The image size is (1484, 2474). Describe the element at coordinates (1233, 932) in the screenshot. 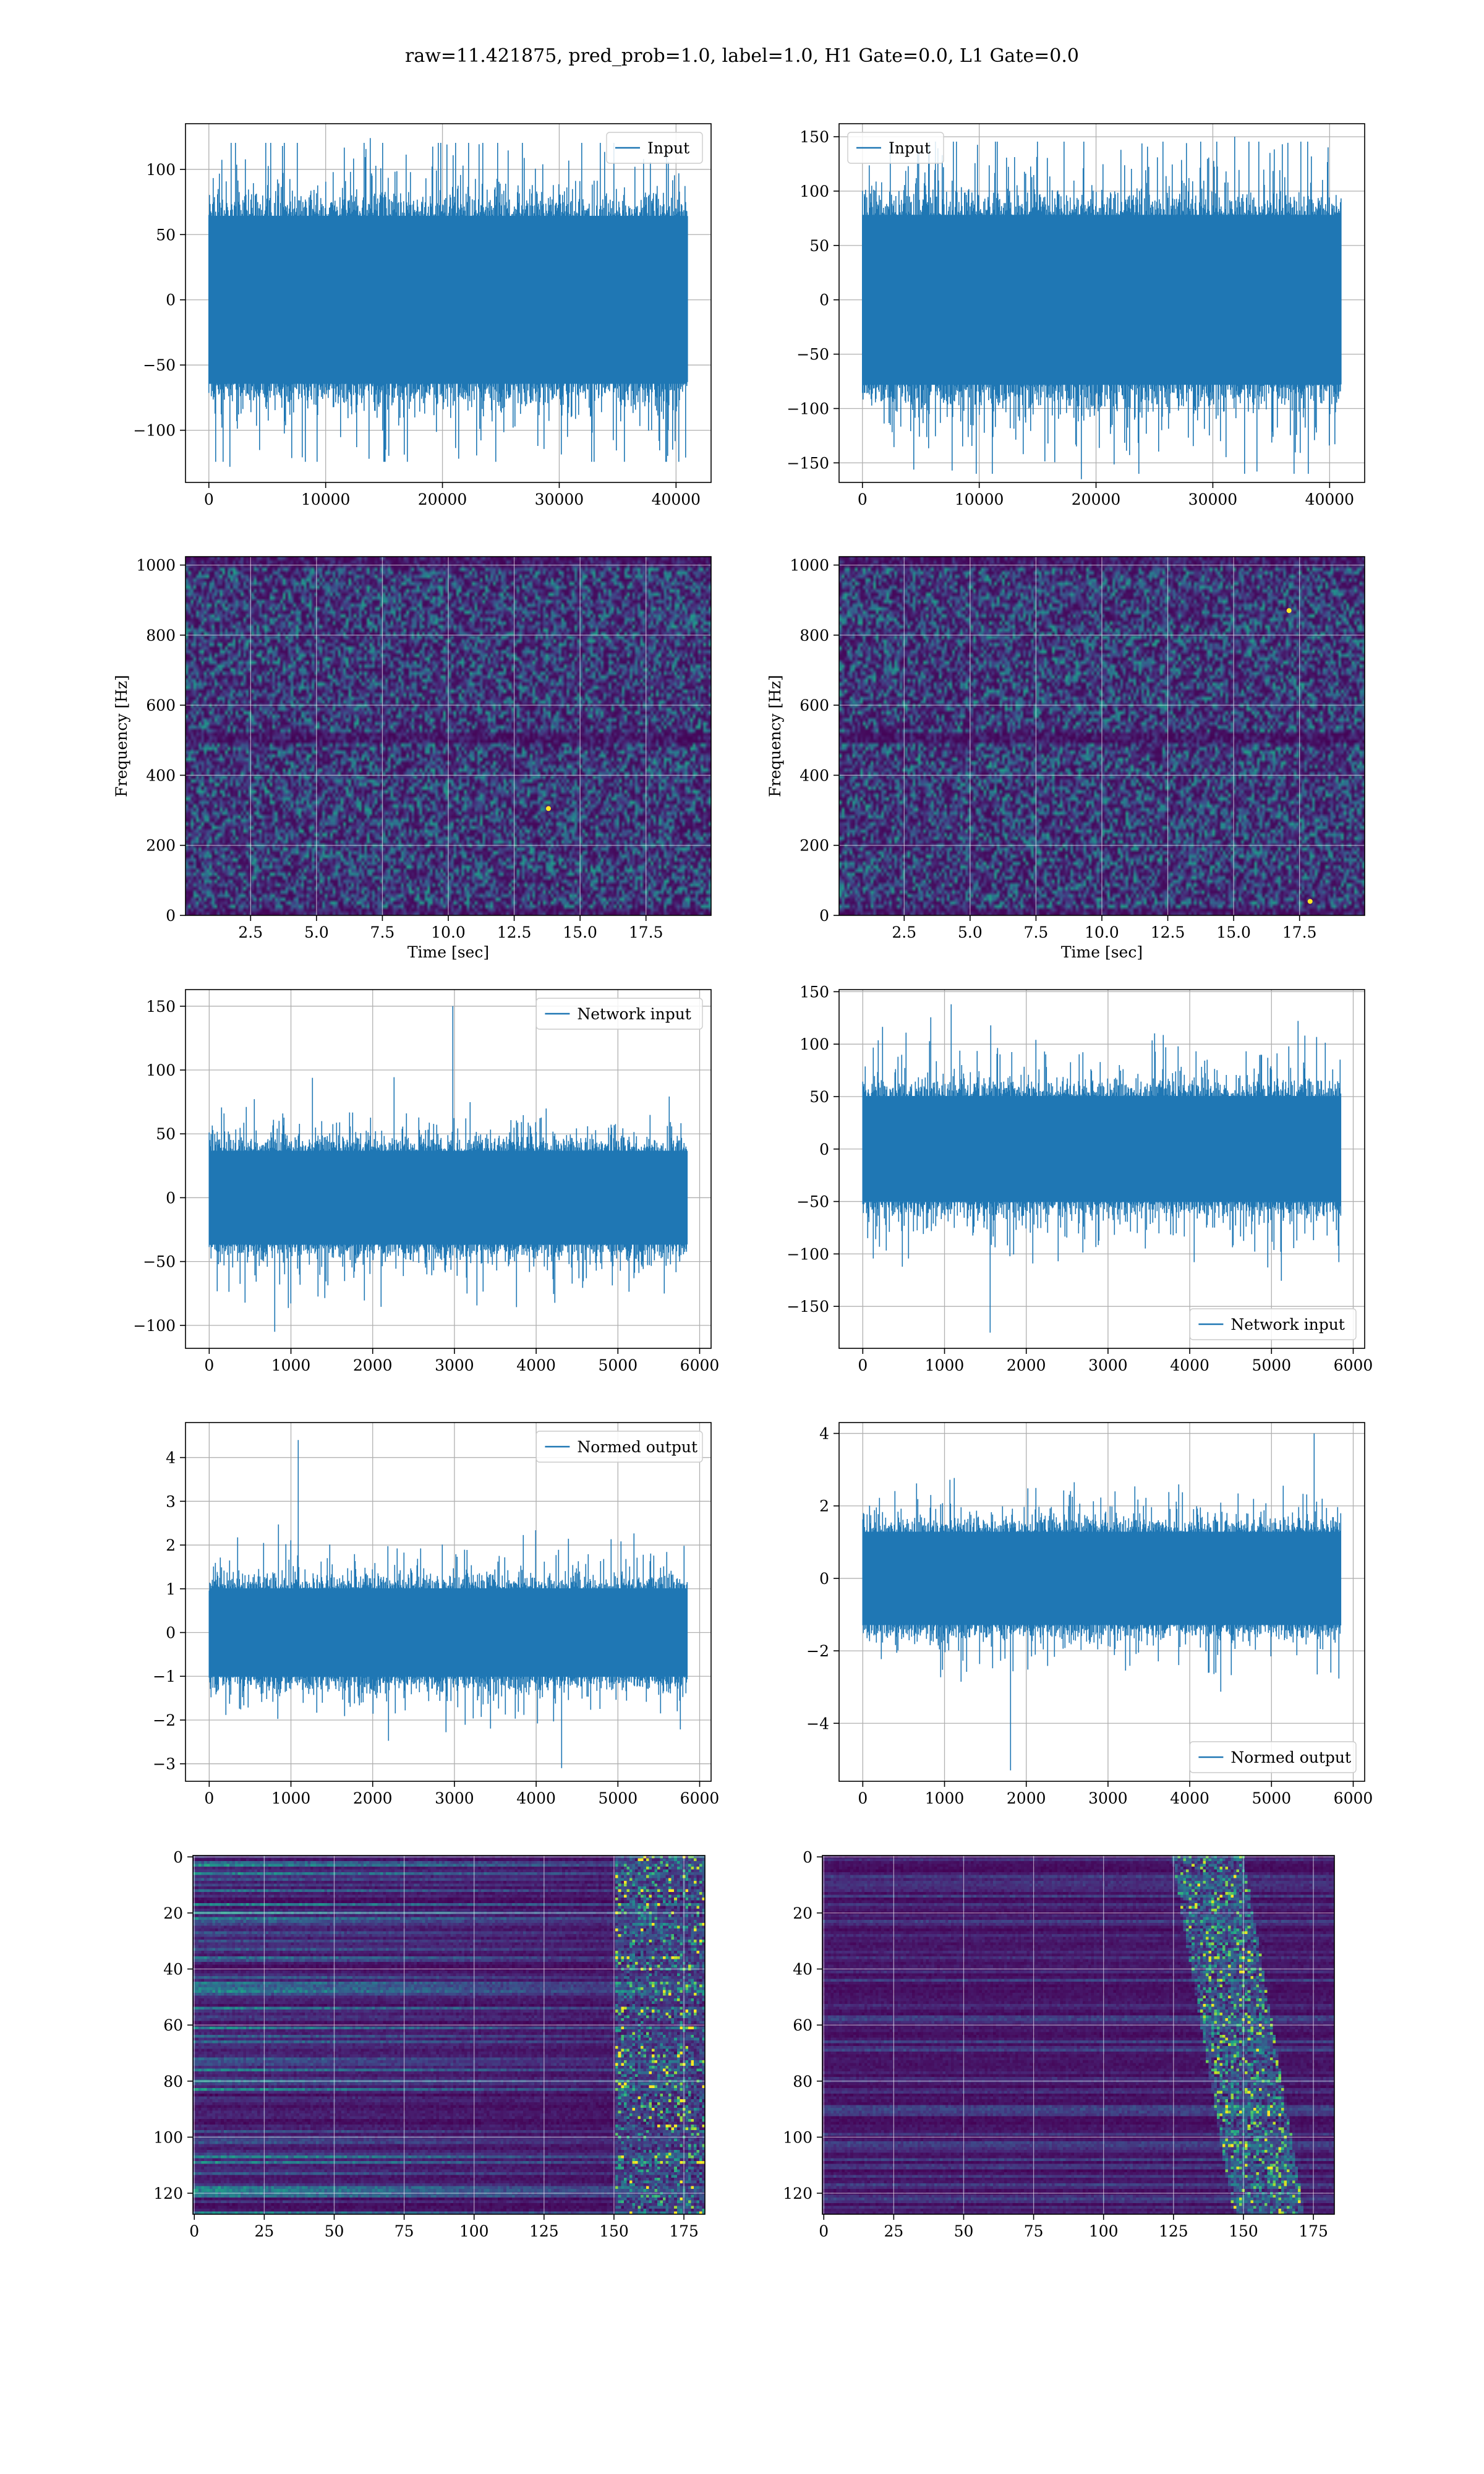

I see `x-tick-label: 15.0` at that location.